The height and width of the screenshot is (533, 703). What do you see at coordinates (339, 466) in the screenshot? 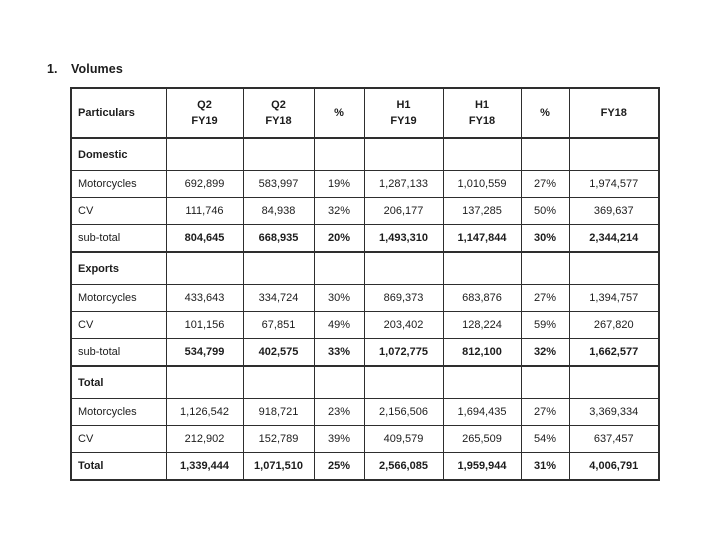
I see `cell-value: 25%` at bounding box center [339, 466].